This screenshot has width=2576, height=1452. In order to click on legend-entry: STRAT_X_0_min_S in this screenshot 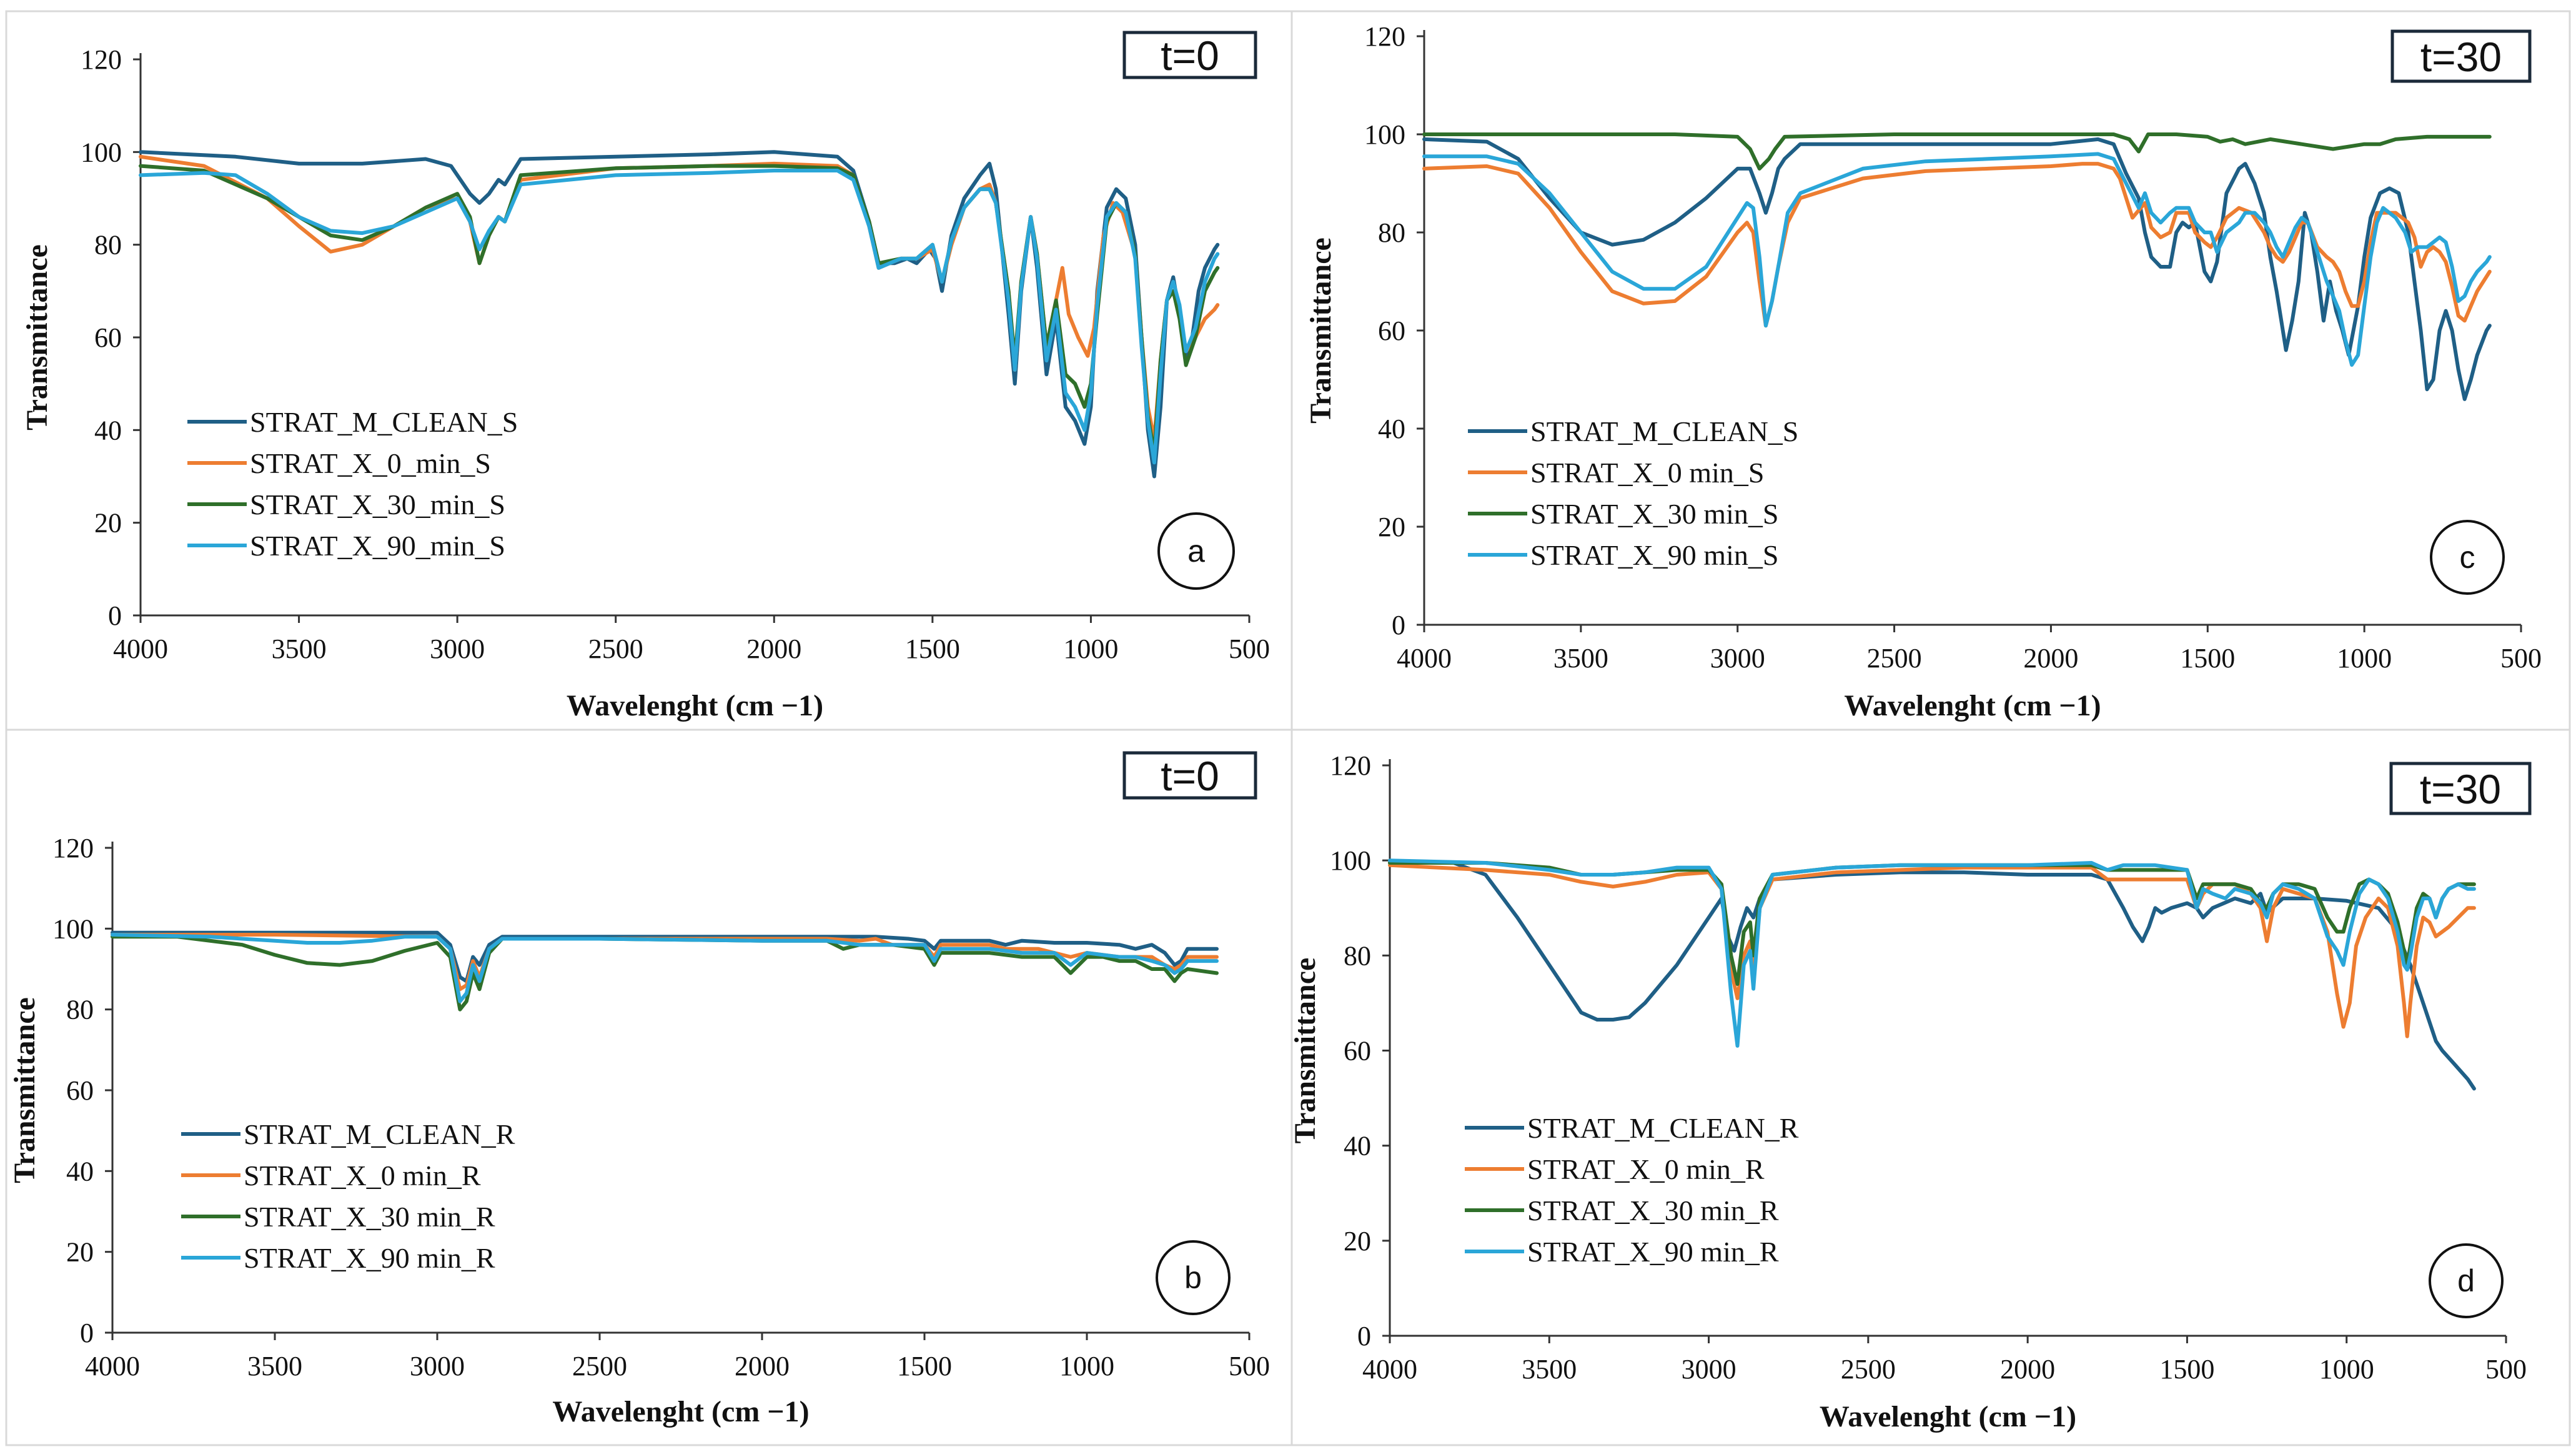, I will do `click(370, 463)`.